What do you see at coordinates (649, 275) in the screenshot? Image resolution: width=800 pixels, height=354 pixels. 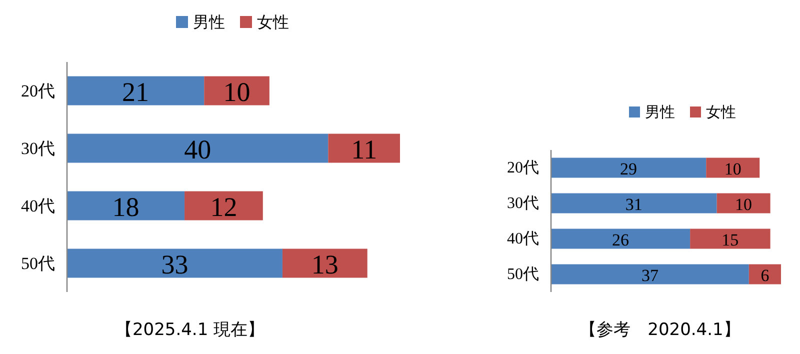 I see `data-label: 37` at bounding box center [649, 275].